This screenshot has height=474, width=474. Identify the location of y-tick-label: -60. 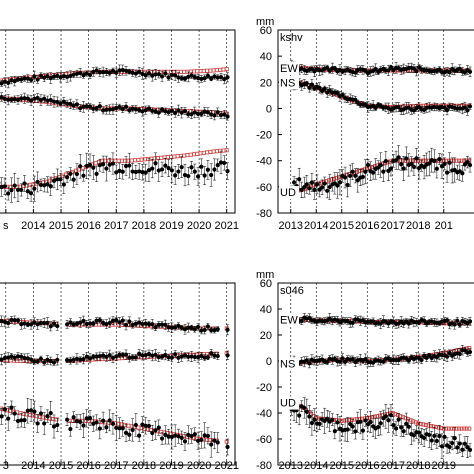
(264, 440).